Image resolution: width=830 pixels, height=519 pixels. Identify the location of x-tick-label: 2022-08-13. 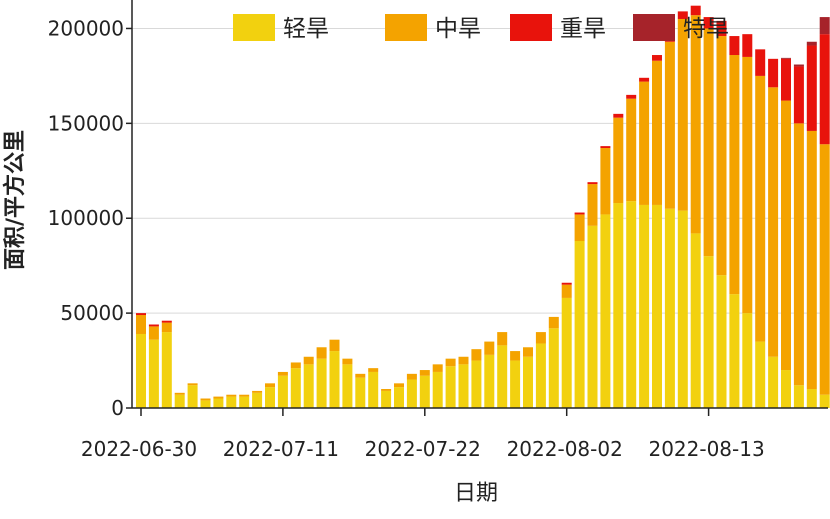
(706, 449).